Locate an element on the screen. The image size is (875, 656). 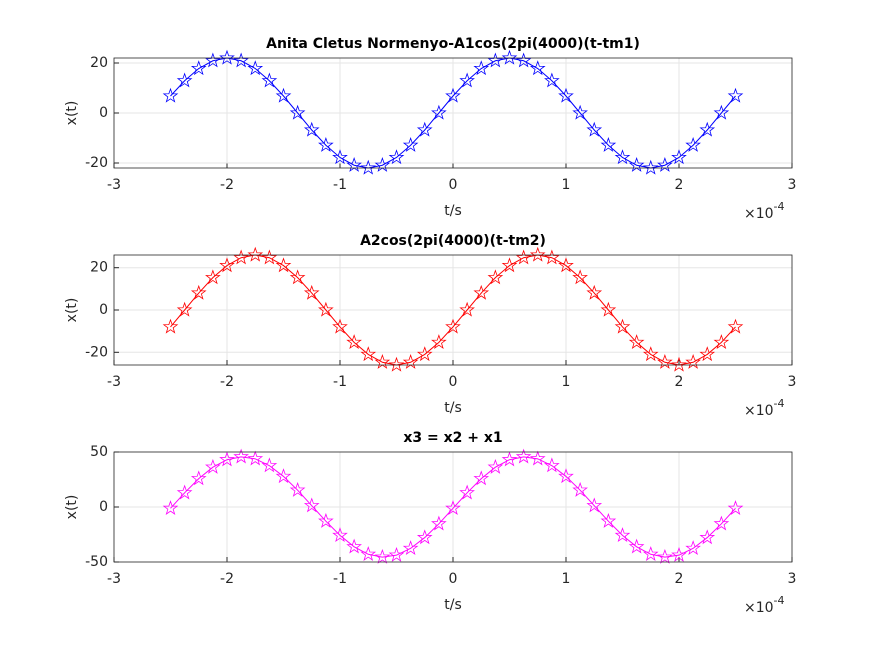
chart-title: A2cos(2pi(4000)(t-tm2) is located at coordinates (453, 241).